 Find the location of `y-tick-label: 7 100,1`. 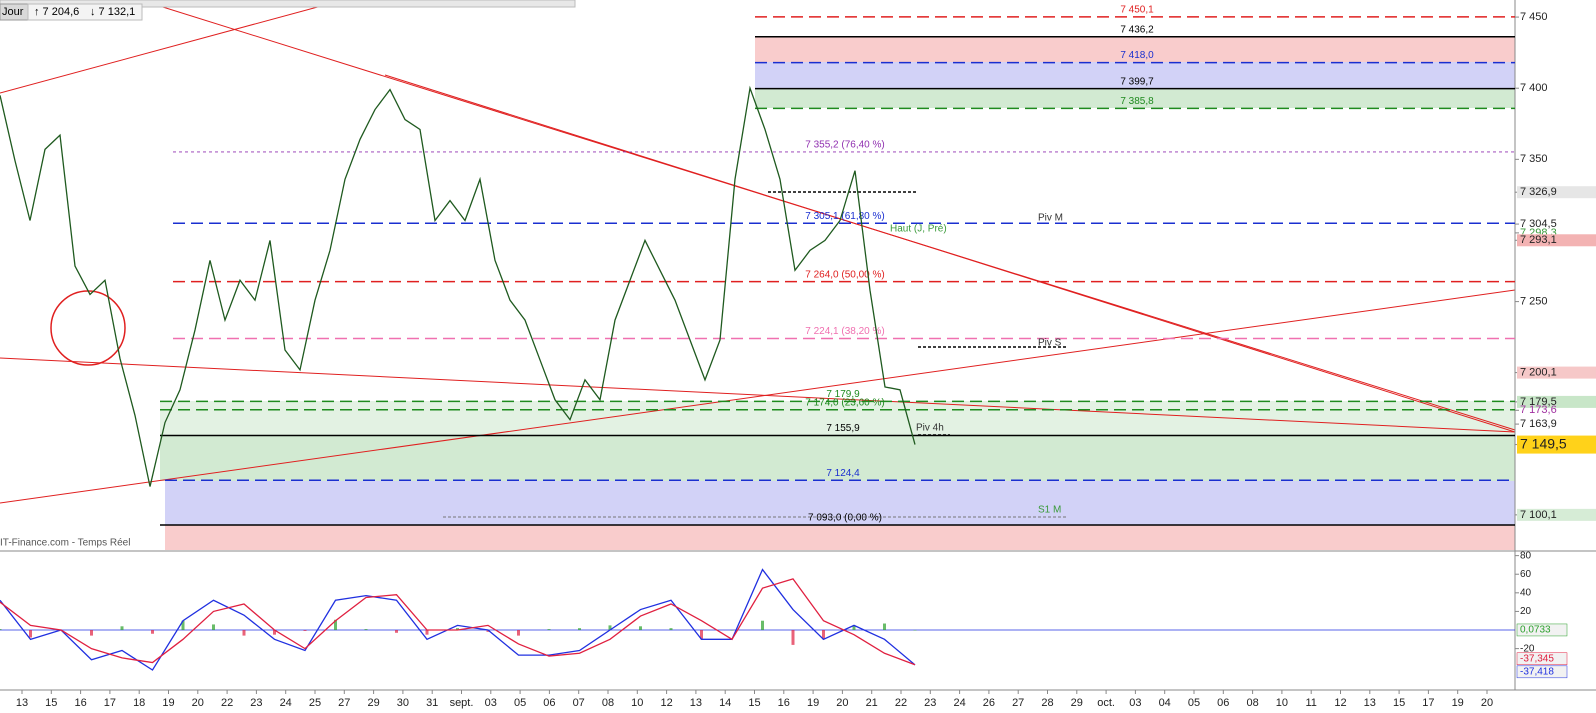

y-tick-label: 7 100,1 is located at coordinates (1538, 515).